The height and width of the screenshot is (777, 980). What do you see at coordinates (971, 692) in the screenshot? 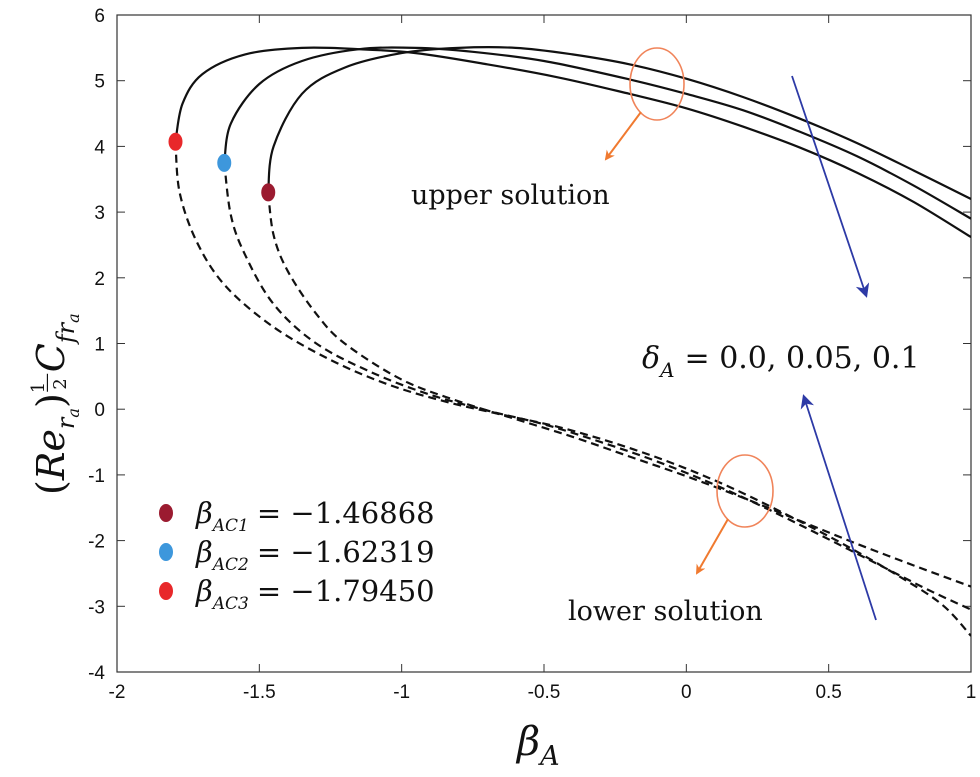
I see `x-tick-label: 1` at bounding box center [971, 692].